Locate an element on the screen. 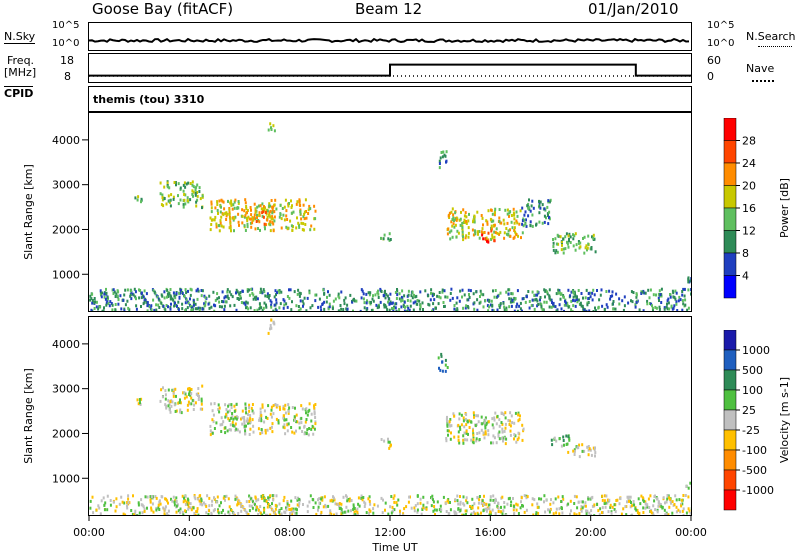 Image resolution: width=800 pixels, height=554 pixels. cpid-panel: themis (tou) 3310 is located at coordinates (390, 99).